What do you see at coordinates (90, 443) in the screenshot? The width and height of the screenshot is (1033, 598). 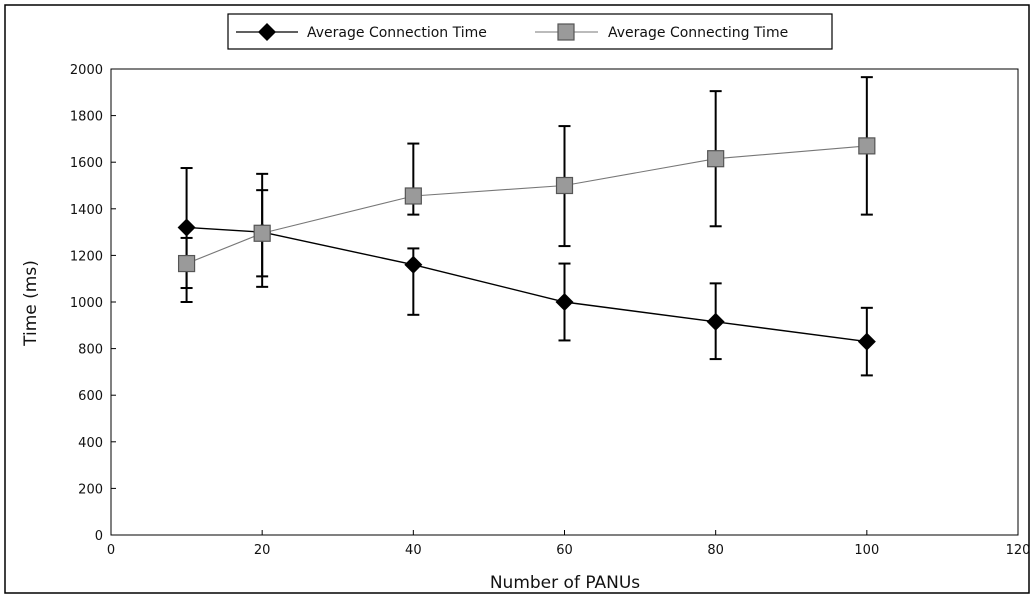 I see `y-tick-label: 400` at bounding box center [90, 443].